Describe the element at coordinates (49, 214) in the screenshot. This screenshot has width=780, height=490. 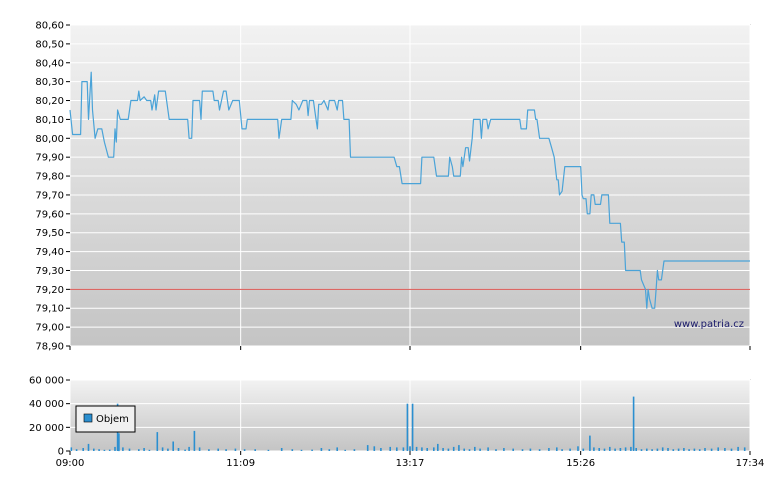
I see `price-y-tick-label: 79,60` at that location.